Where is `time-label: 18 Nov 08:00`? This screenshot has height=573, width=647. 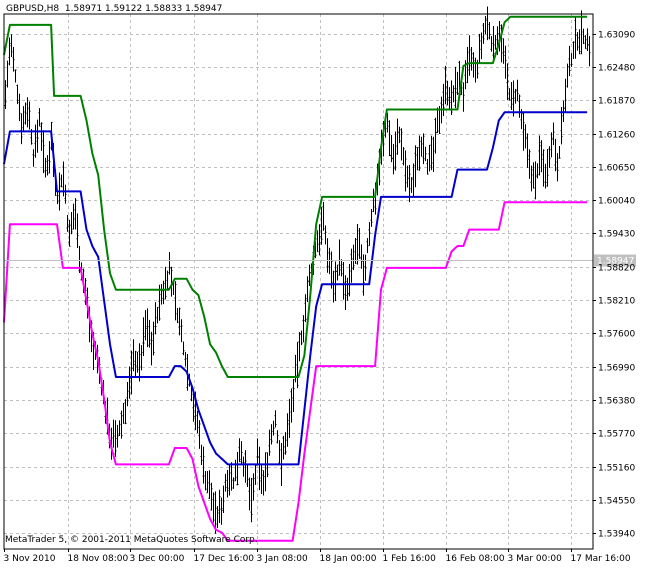
time-label: 18 Nov 08:00 is located at coordinates (98, 559).